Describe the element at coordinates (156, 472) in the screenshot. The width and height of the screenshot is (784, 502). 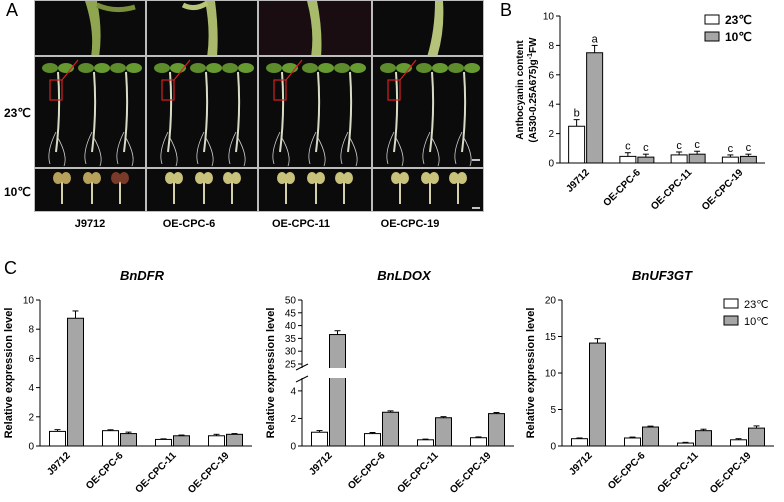
I see `x-tick-label: OE-CPC-11` at that location.